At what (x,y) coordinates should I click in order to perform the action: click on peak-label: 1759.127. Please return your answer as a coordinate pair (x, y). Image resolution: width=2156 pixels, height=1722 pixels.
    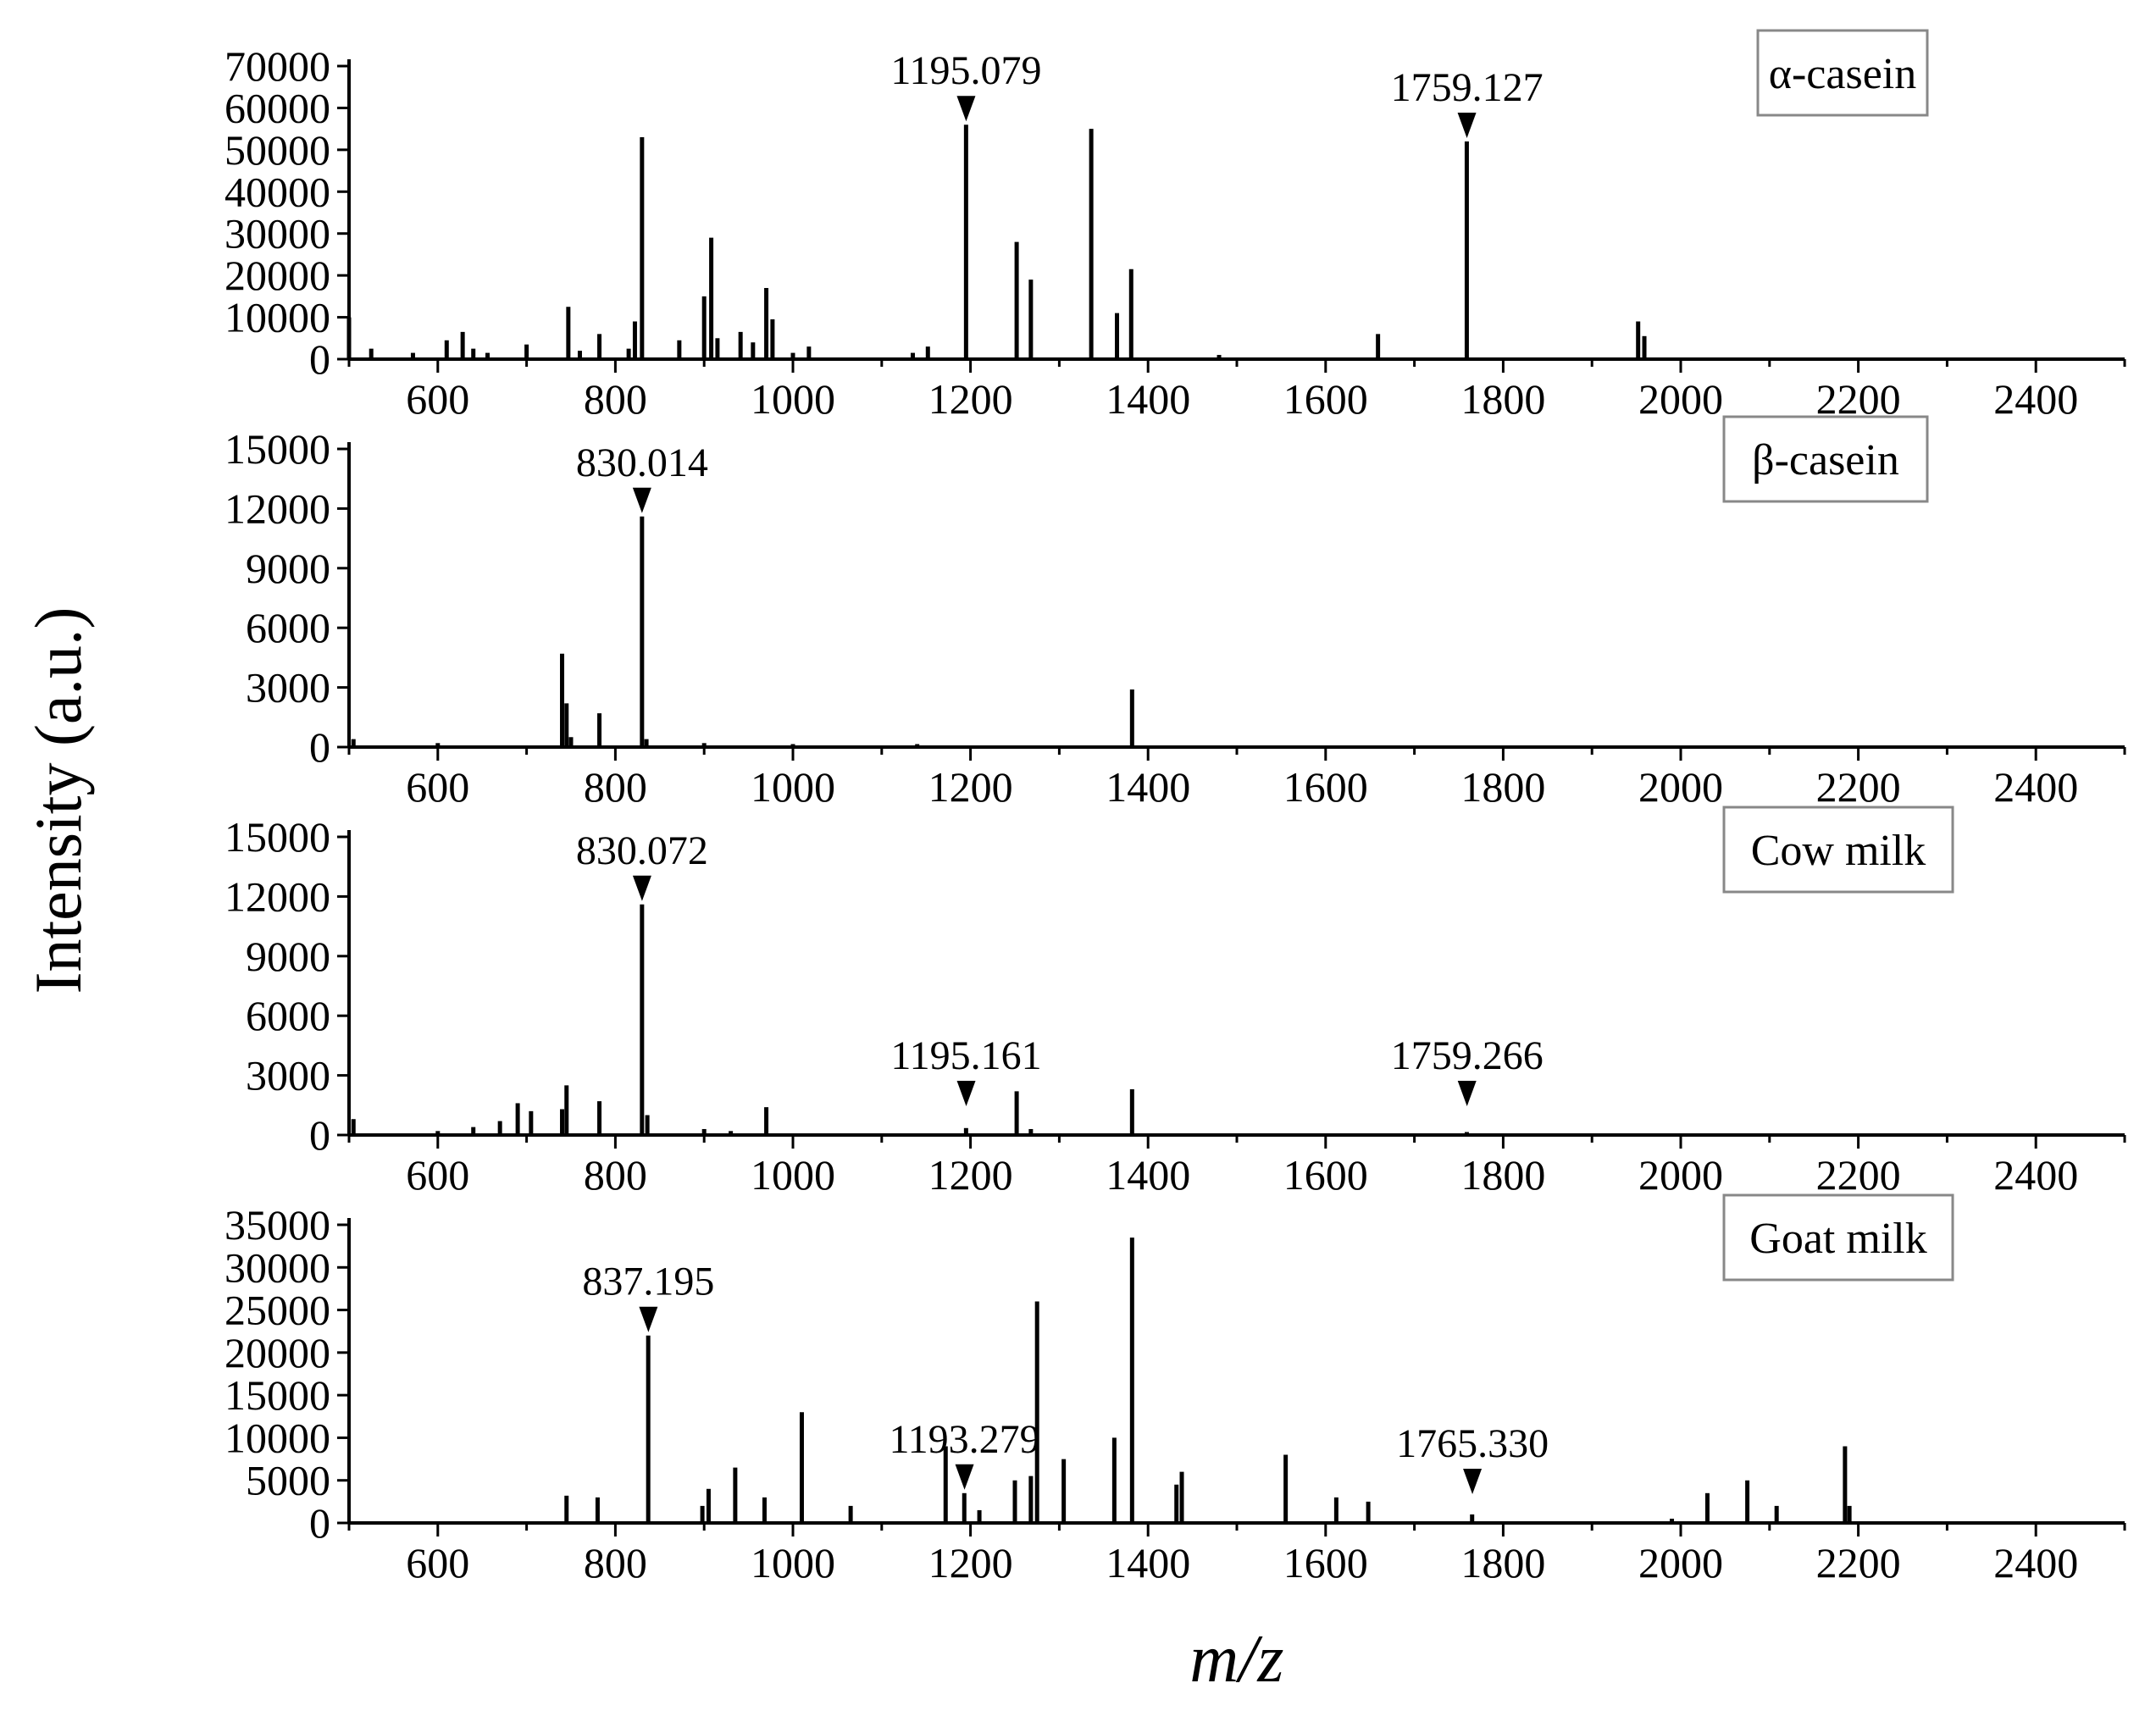
    Looking at the image, I should click on (1467, 87).